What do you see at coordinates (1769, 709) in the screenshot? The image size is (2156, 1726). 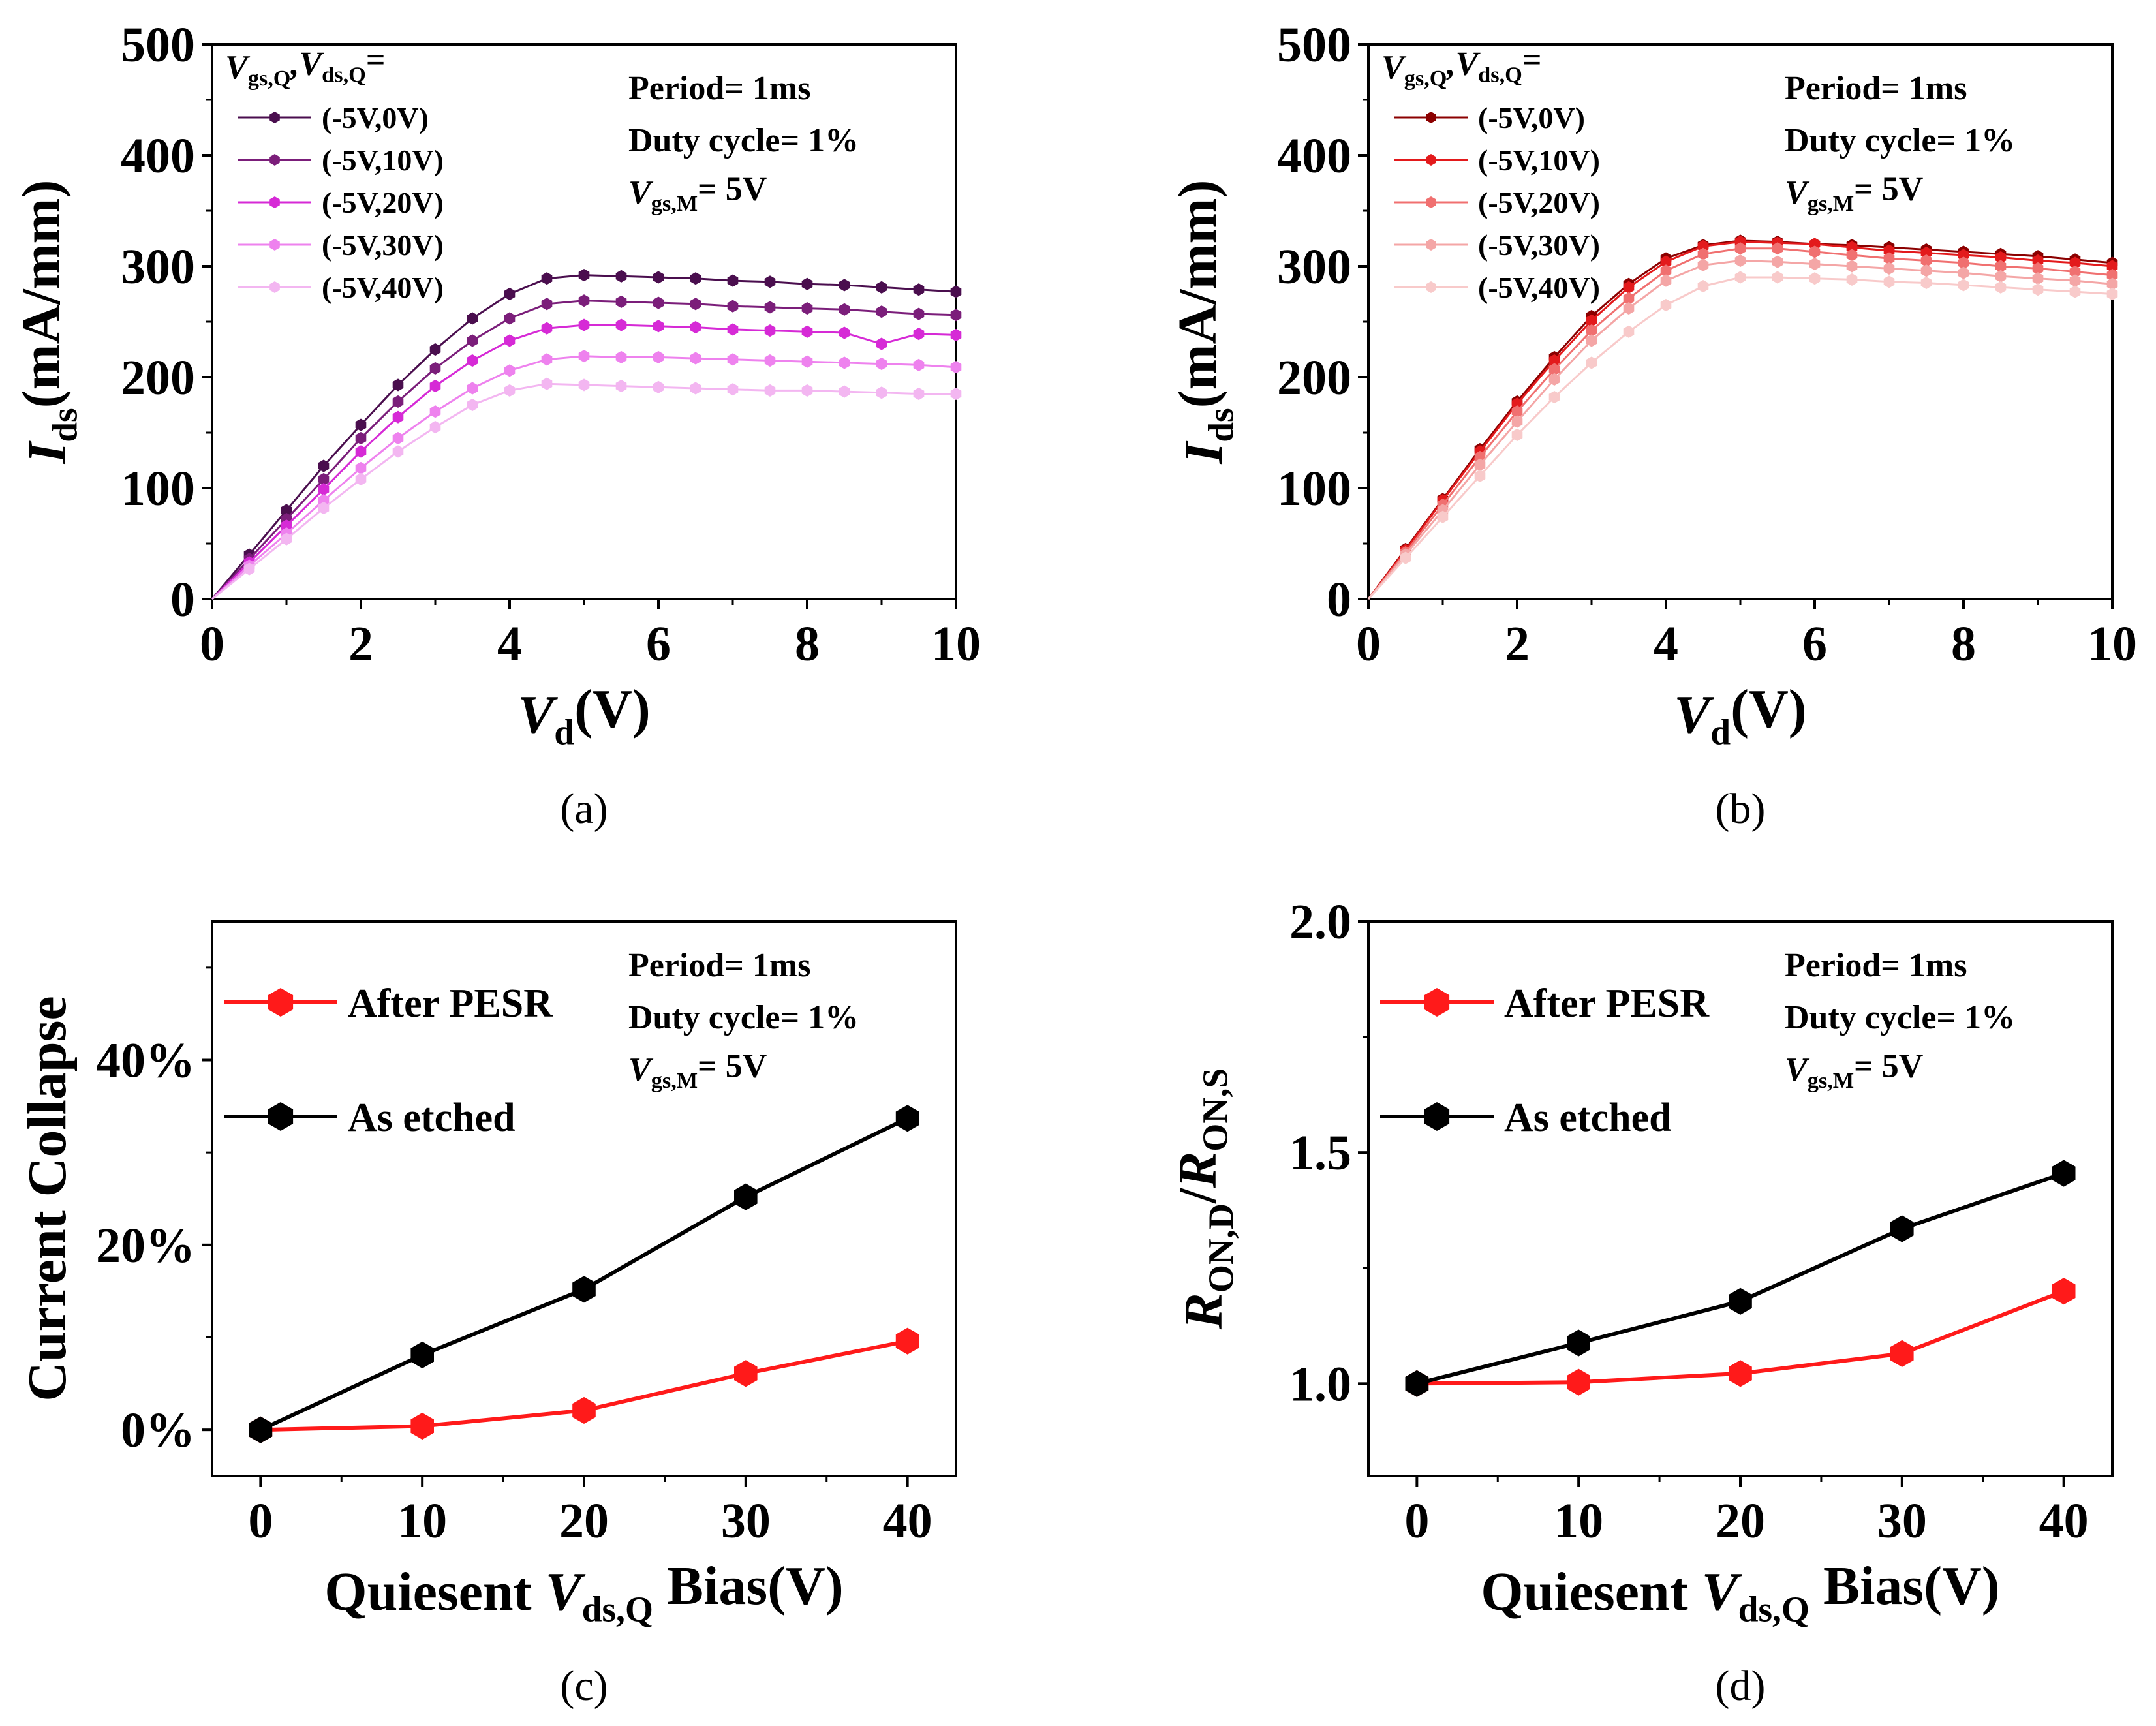 I see `x-axis-label-part: (V)` at bounding box center [1769, 709].